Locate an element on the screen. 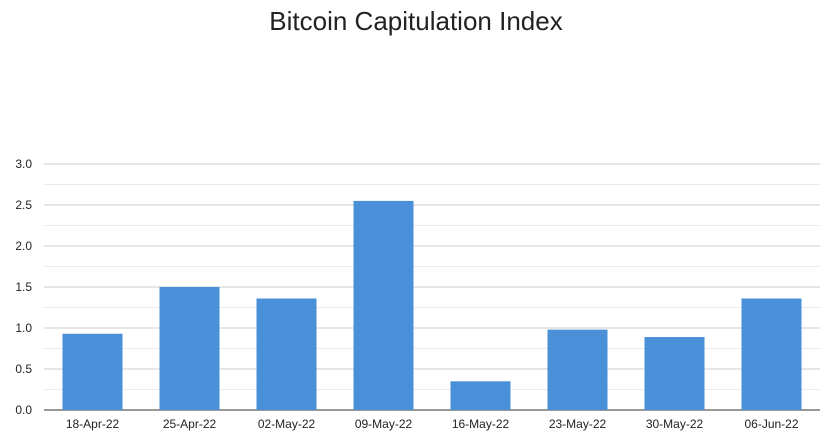 The image size is (832, 445). y-tick-label: 0.5 is located at coordinates (23, 369).